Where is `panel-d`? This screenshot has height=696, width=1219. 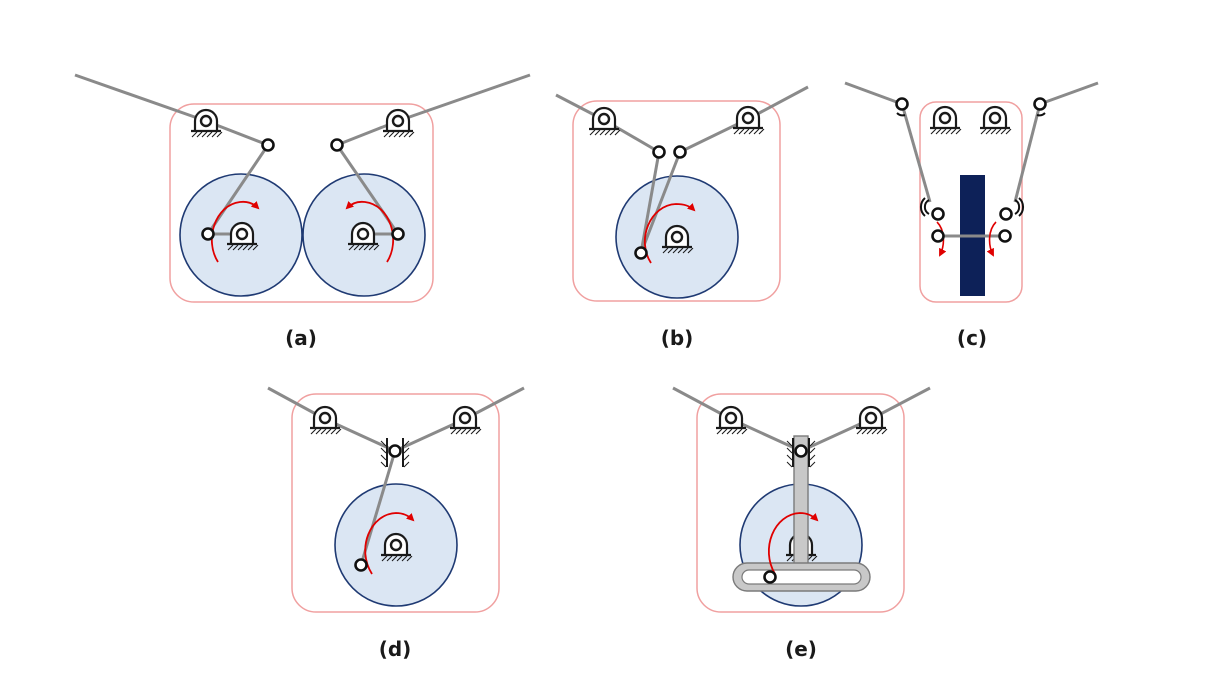 panel-d is located at coordinates (396, 499).